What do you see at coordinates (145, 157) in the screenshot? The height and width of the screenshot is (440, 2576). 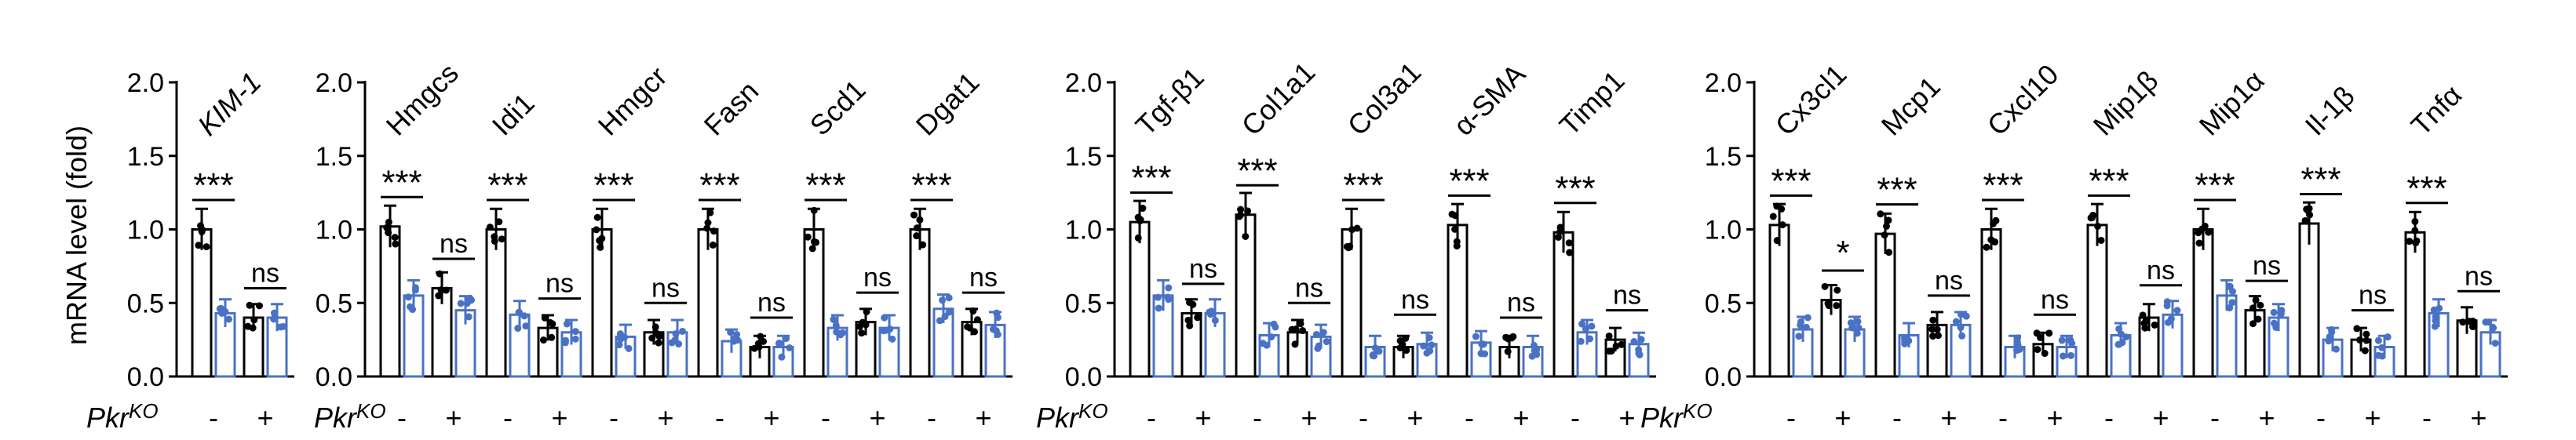 I see `y-tick-label: 1.5` at bounding box center [145, 157].